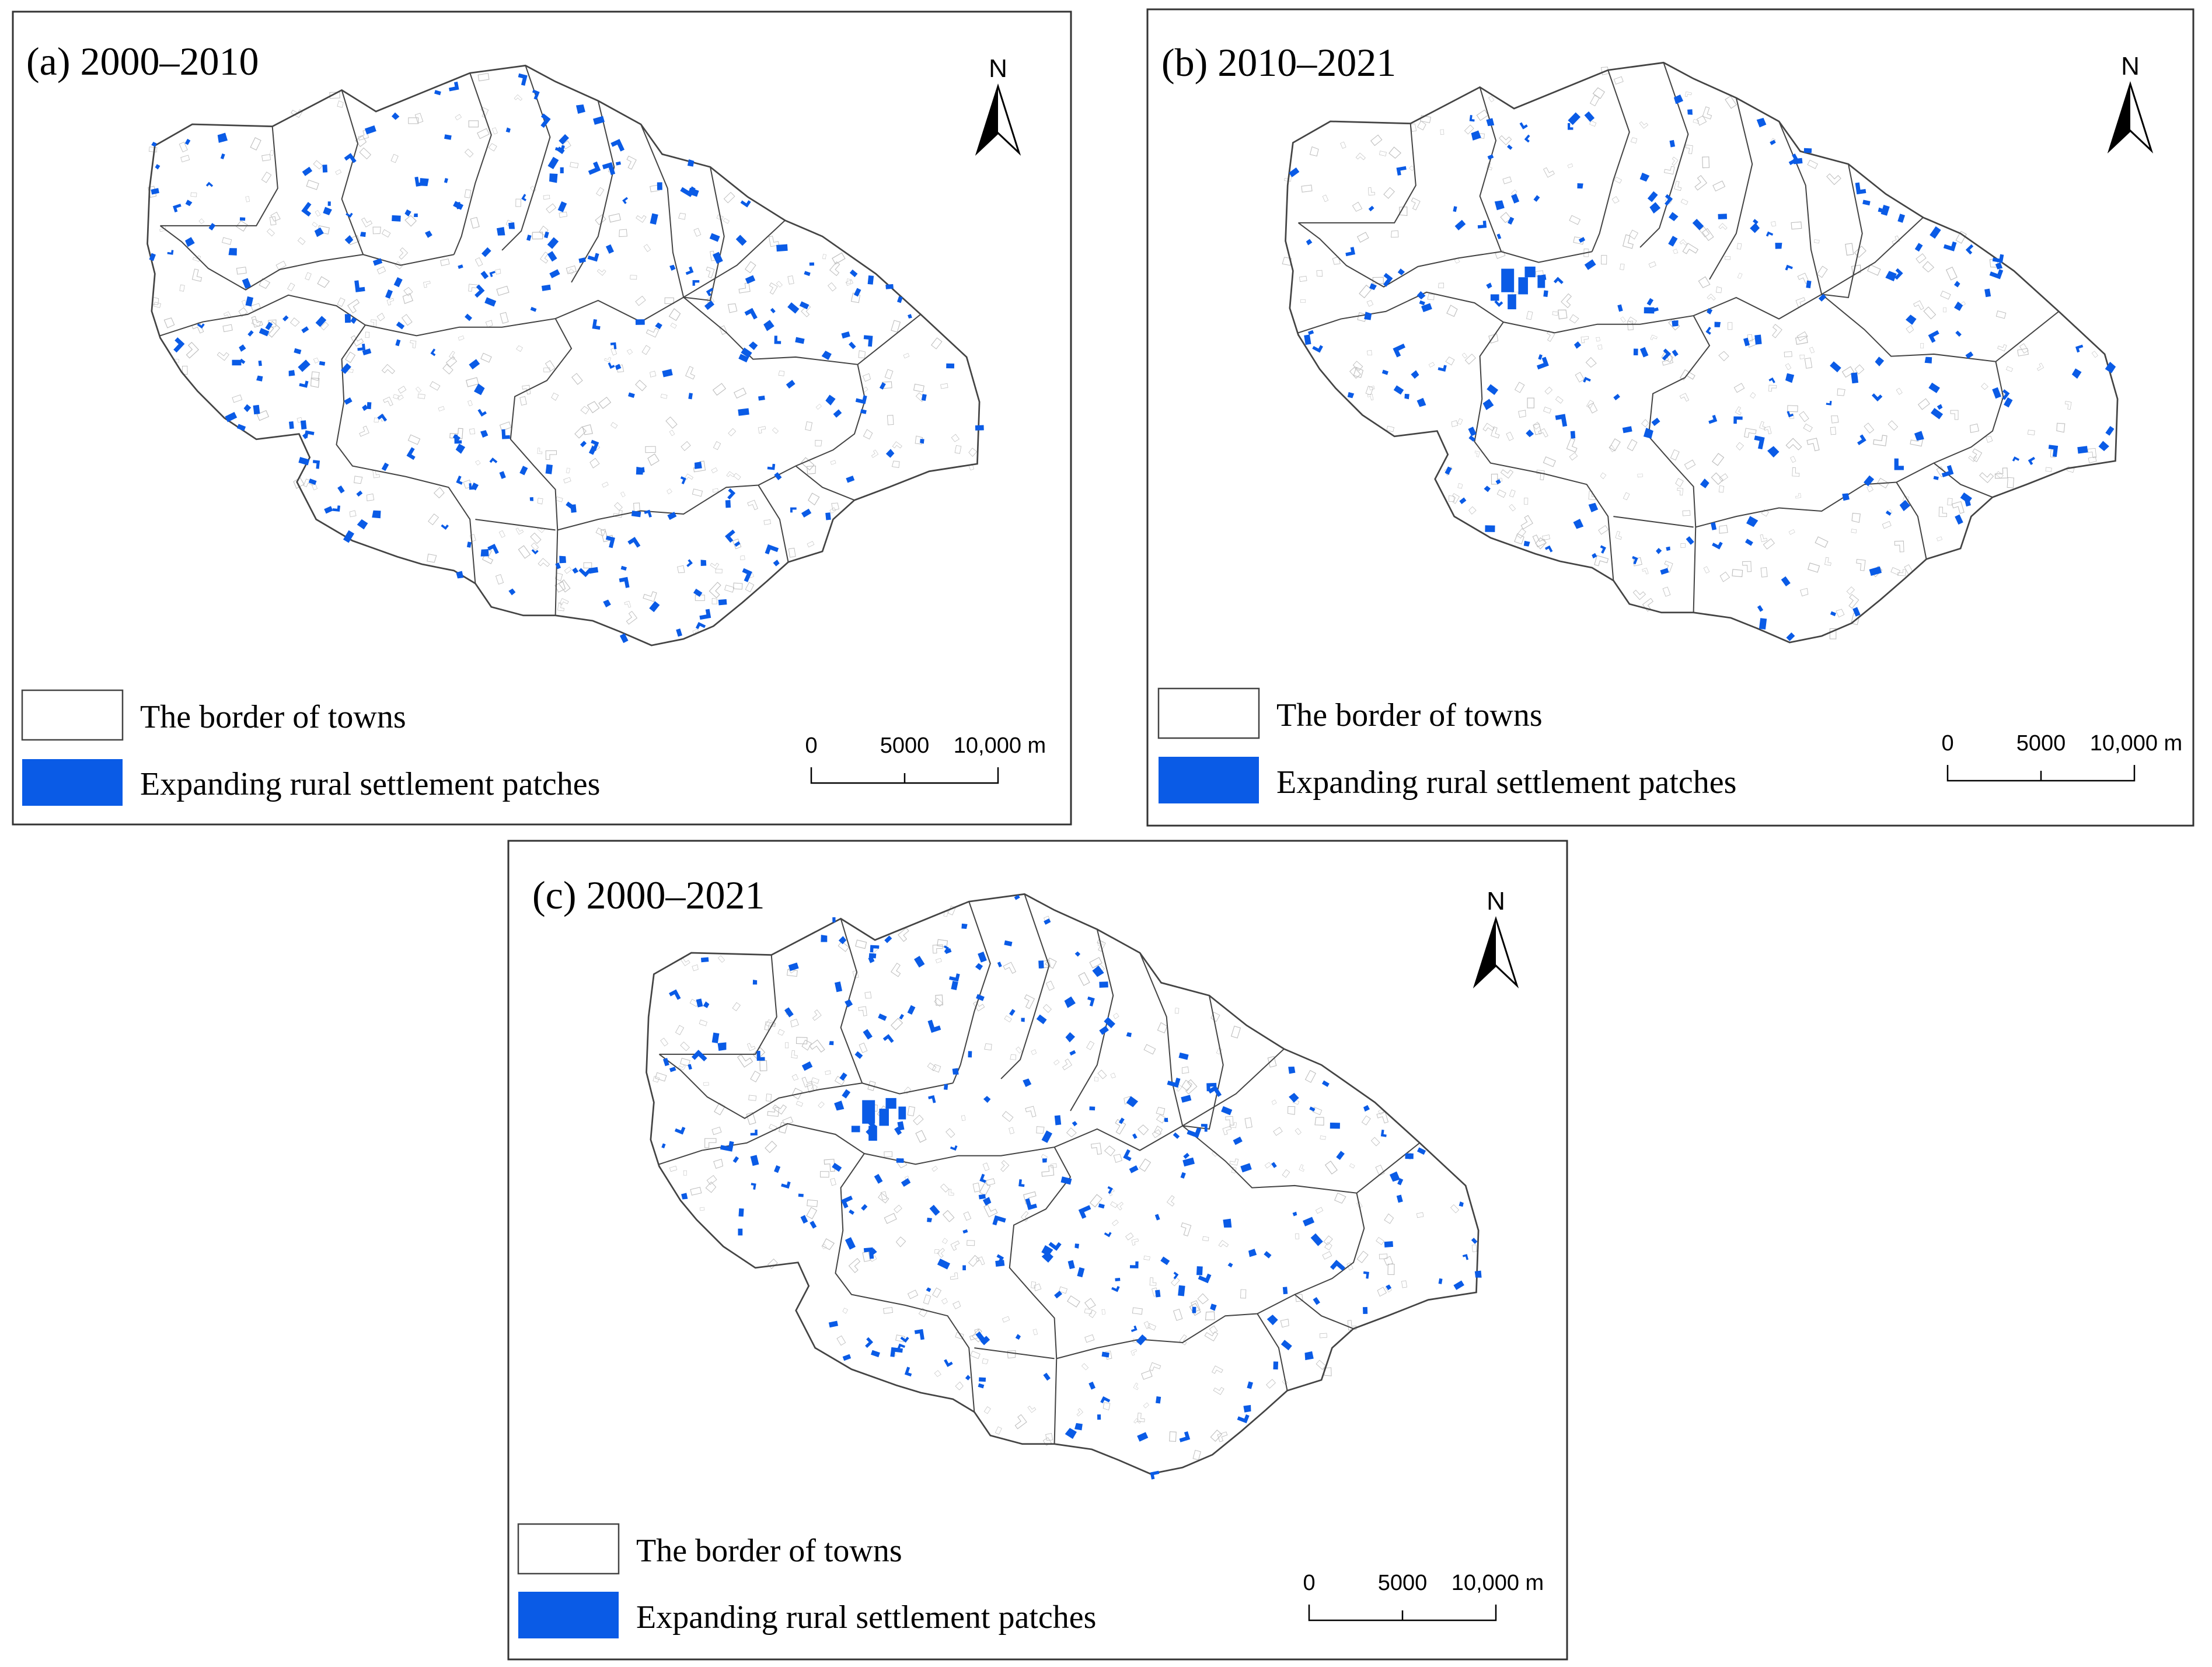 Image resolution: width=2212 pixels, height=1667 pixels. I want to click on panel-a-north-arrow: N, so click(998, 105).